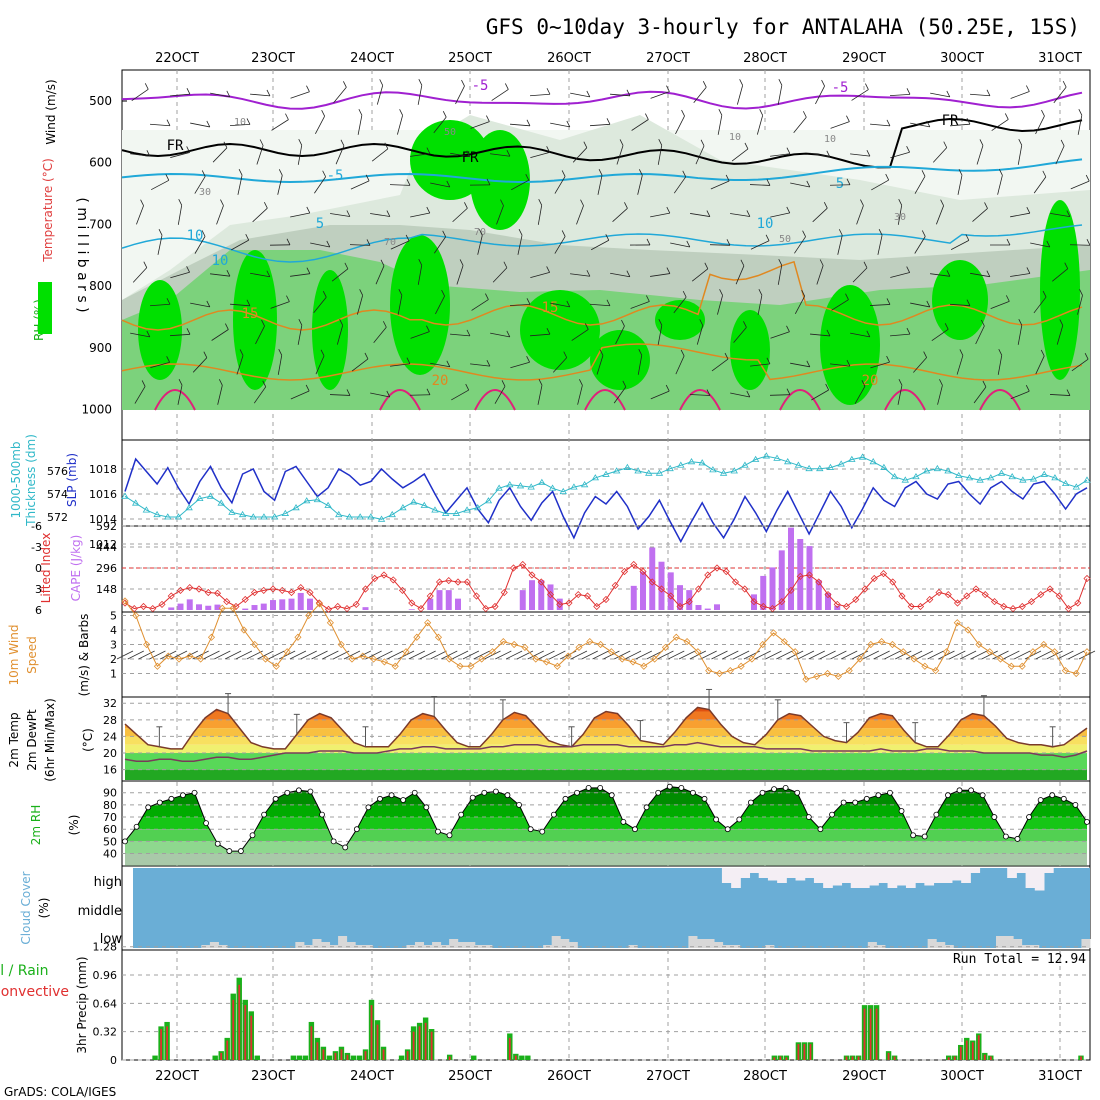 This screenshot has height=1100, width=1100. I want to click on temp2m-line, so click(606, 728).